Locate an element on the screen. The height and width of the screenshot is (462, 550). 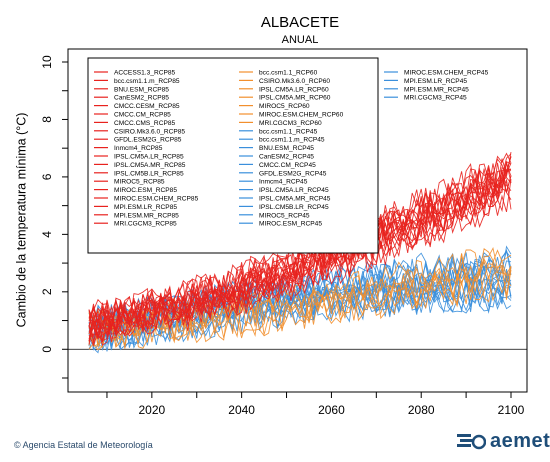
legend-label: ACCESS1.3_RCP85 is located at coordinates (145, 73).